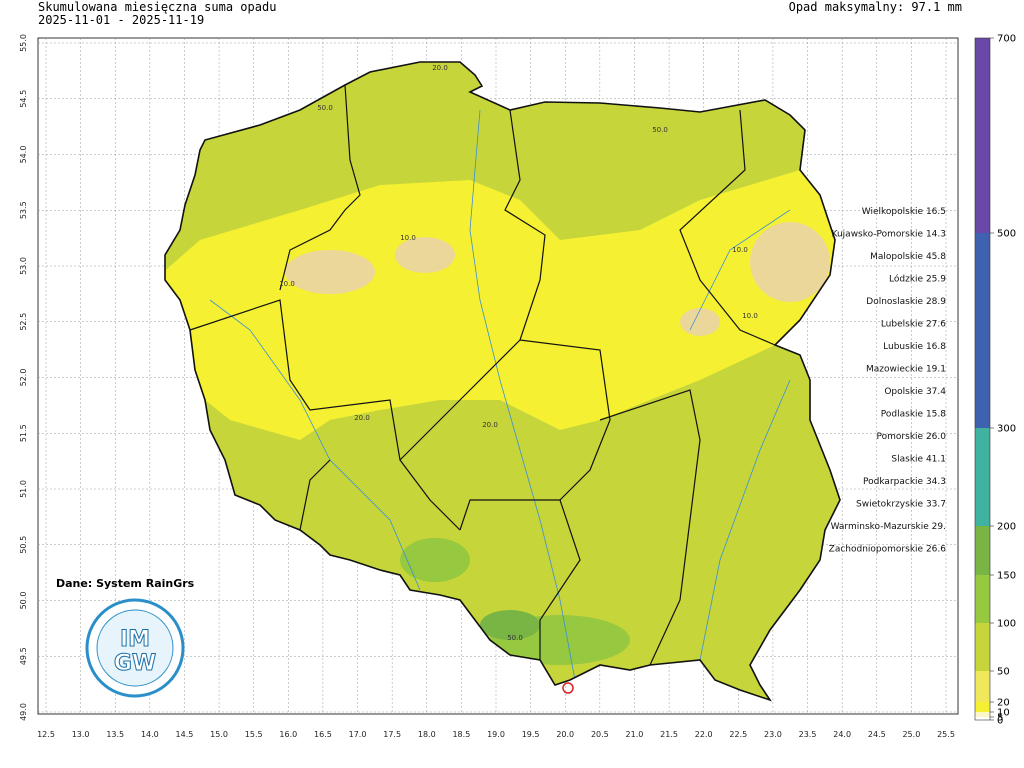 The height and width of the screenshot is (768, 1024). What do you see at coordinates (392, 734) in the screenshot?
I see `lon-tick-label: 17.5` at bounding box center [392, 734].